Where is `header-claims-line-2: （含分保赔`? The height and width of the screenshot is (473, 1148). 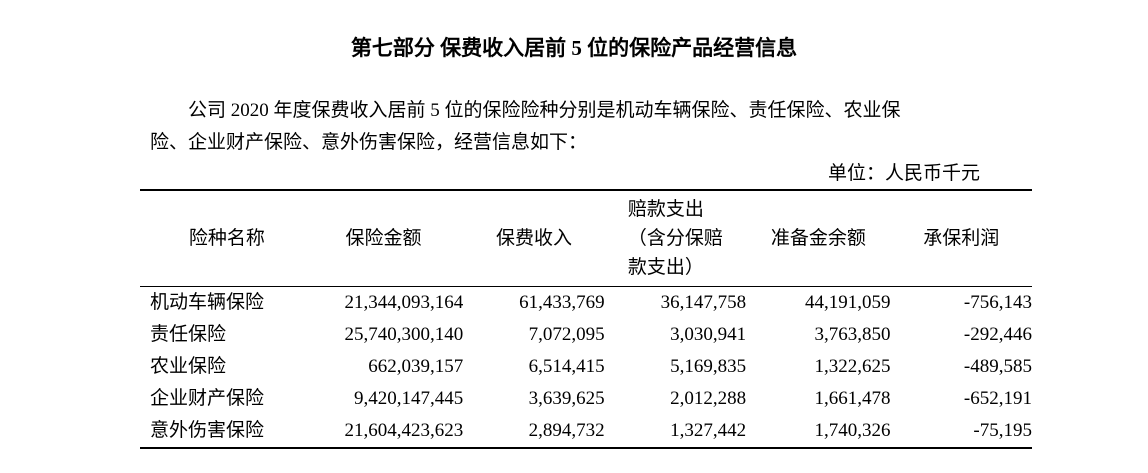 header-claims-line-2: （含分保赔 is located at coordinates (675, 238).